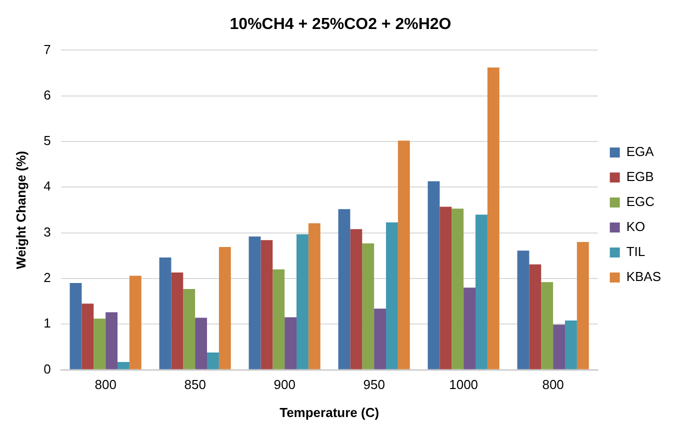  Describe the element at coordinates (47, 94) in the screenshot. I see `y-tick-label: 6` at that location.